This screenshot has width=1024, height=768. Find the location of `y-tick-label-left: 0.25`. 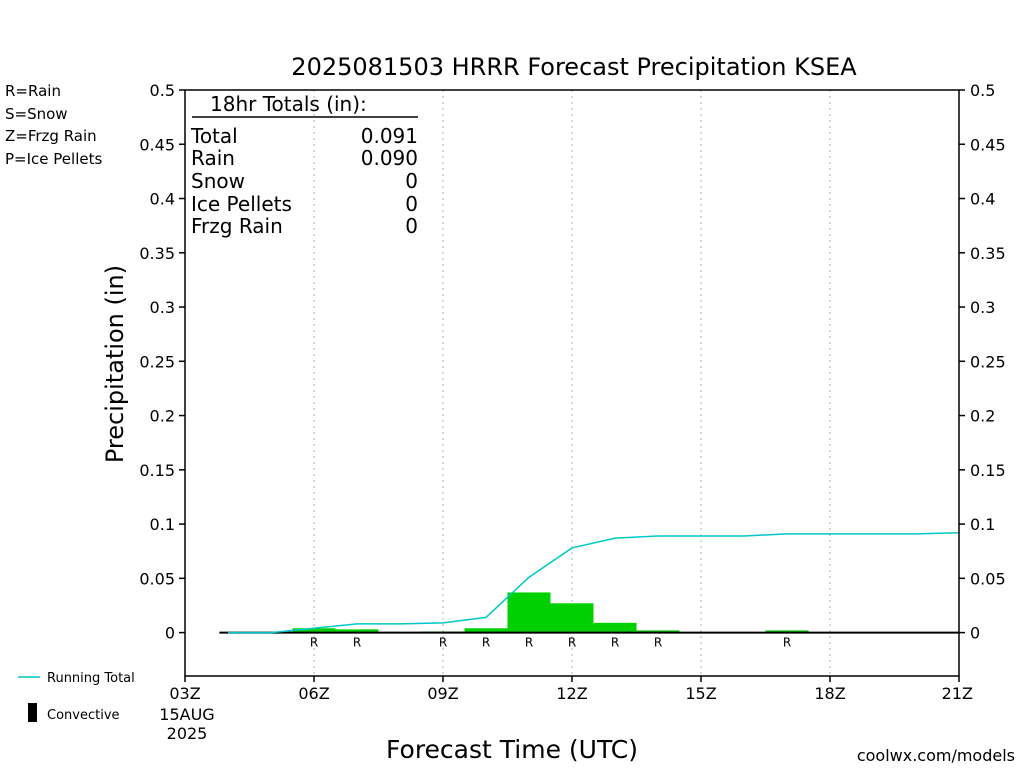

y-tick-label-left: 0.25 is located at coordinates (157, 361).